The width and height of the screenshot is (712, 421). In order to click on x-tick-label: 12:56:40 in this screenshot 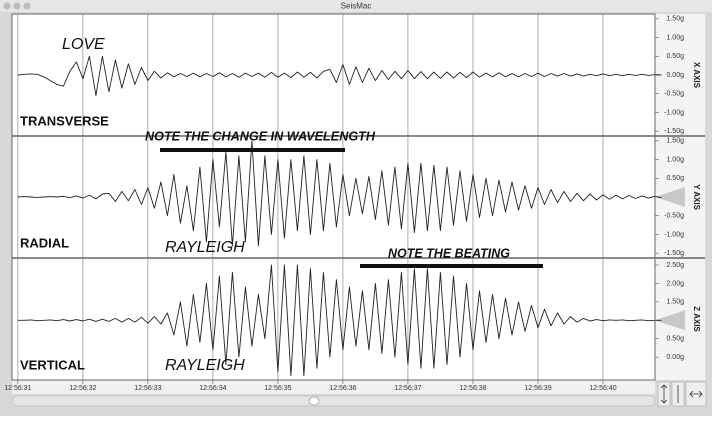, I will do `click(602, 388)`.